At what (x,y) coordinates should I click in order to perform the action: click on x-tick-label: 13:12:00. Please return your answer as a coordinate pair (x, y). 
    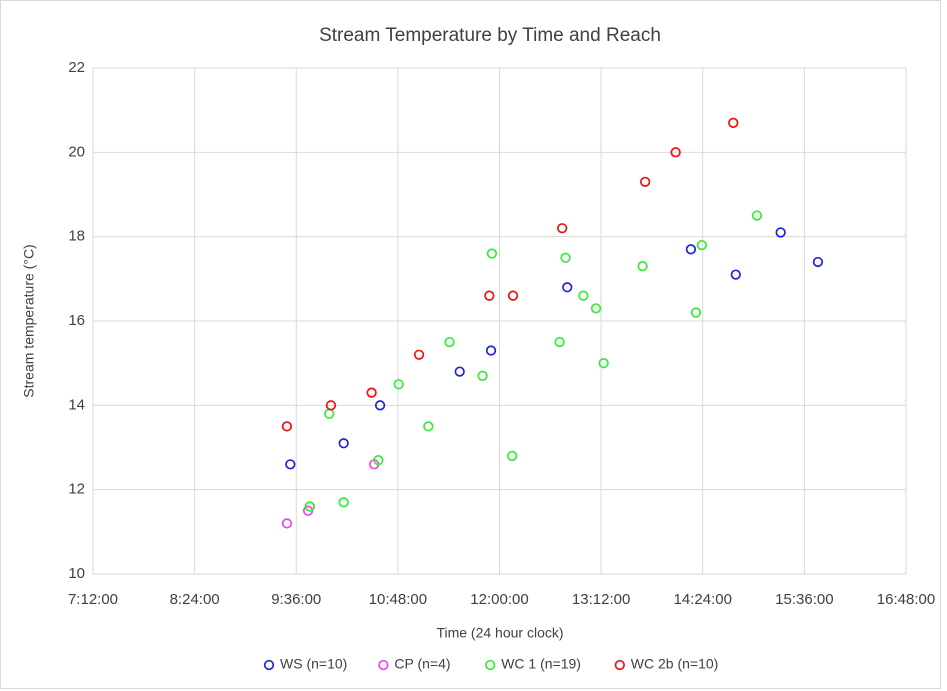
    Looking at the image, I should click on (601, 599).